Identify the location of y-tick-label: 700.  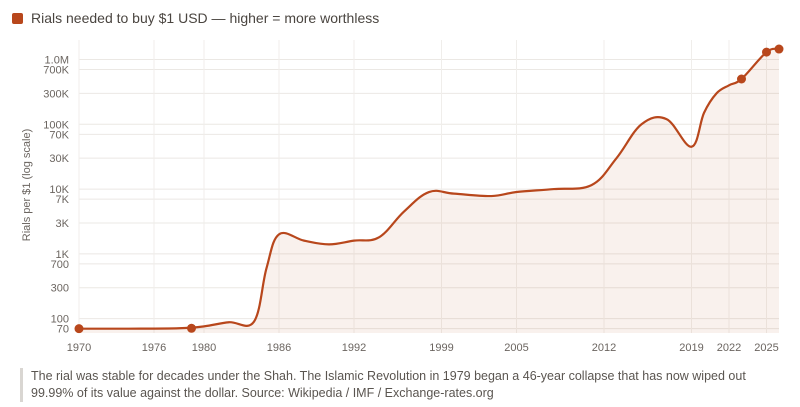
(60, 265).